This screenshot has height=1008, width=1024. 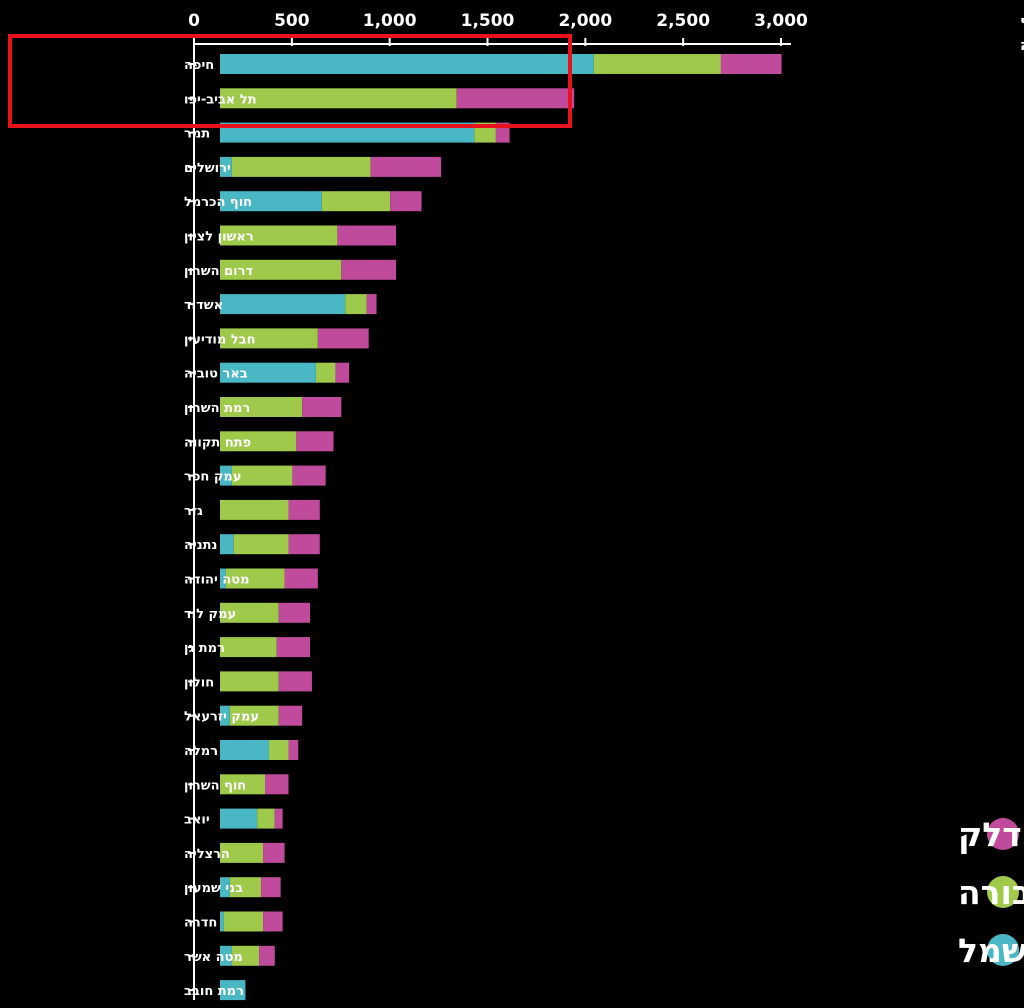 I want to click on category-label: עמק חפר, so click(x=212, y=477).